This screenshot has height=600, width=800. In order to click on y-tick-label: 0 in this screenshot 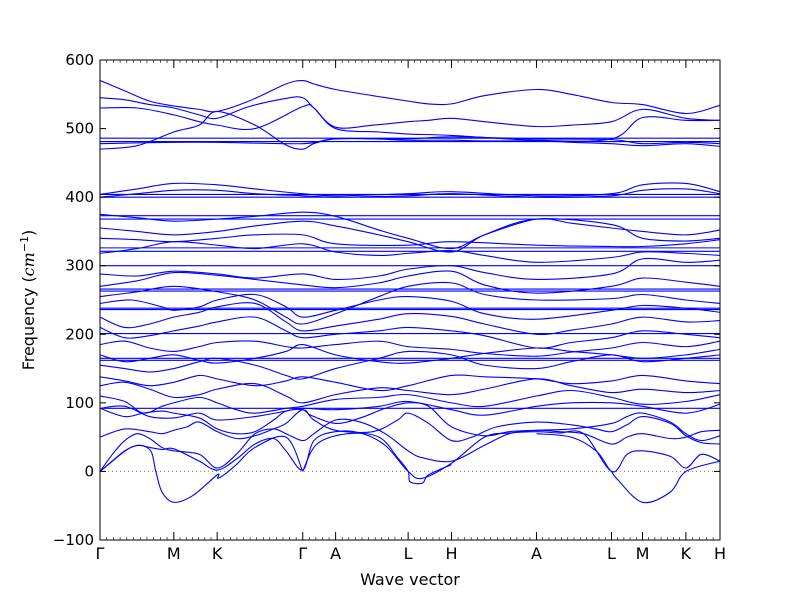, I will do `click(89, 471)`.